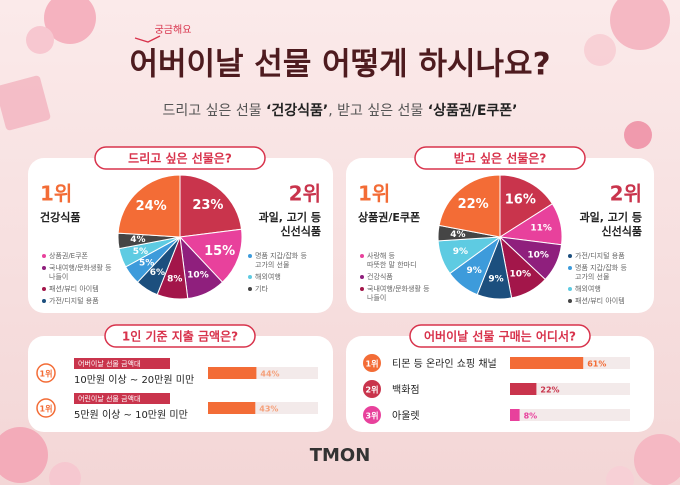 The image size is (680, 485). I want to click on category: 티몬 등 온라인 쇼핑 채널, so click(444, 364).